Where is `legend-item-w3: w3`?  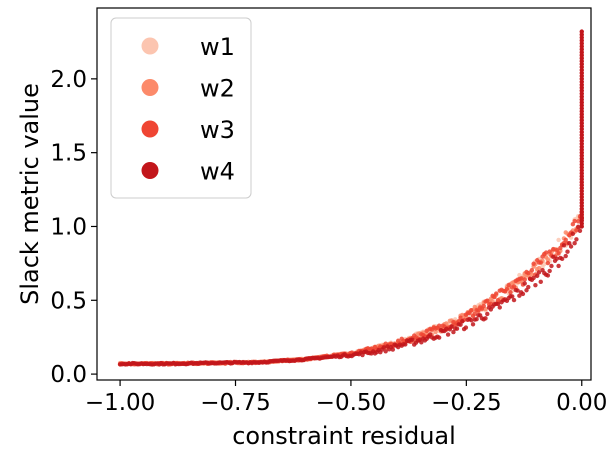
legend-item-w3: w3 is located at coordinates (188, 130).